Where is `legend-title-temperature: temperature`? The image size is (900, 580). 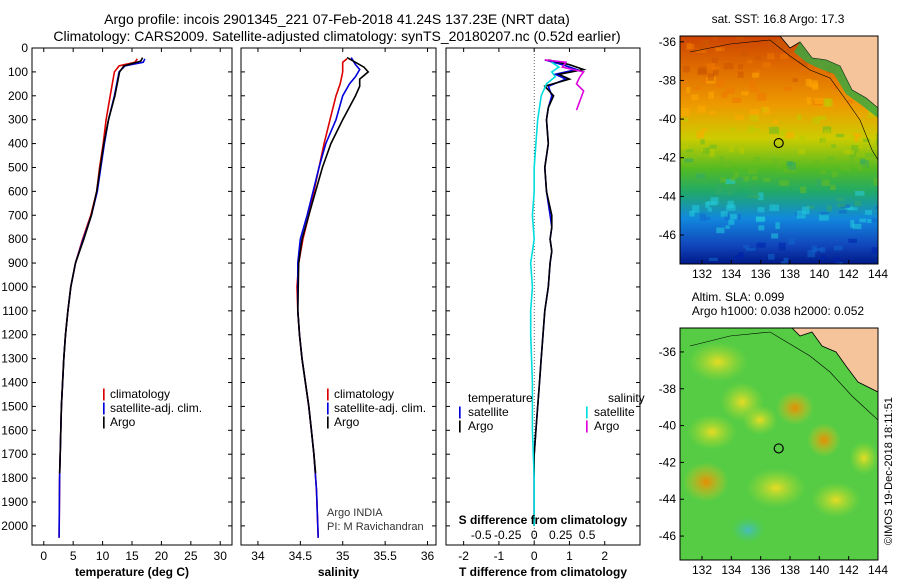
legend-title-temperature: temperature is located at coordinates (500, 398).